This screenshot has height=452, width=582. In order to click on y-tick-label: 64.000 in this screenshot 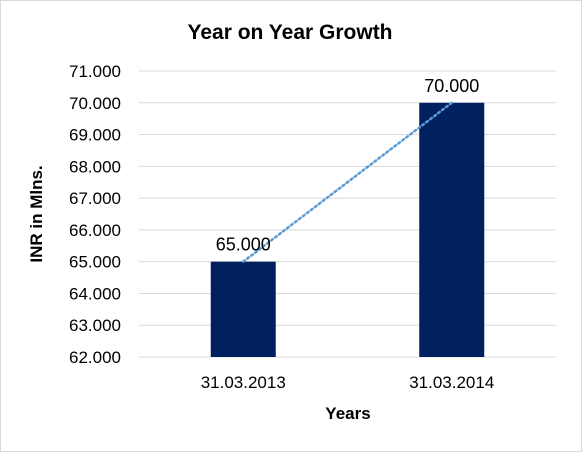, I will do `click(95, 293)`.